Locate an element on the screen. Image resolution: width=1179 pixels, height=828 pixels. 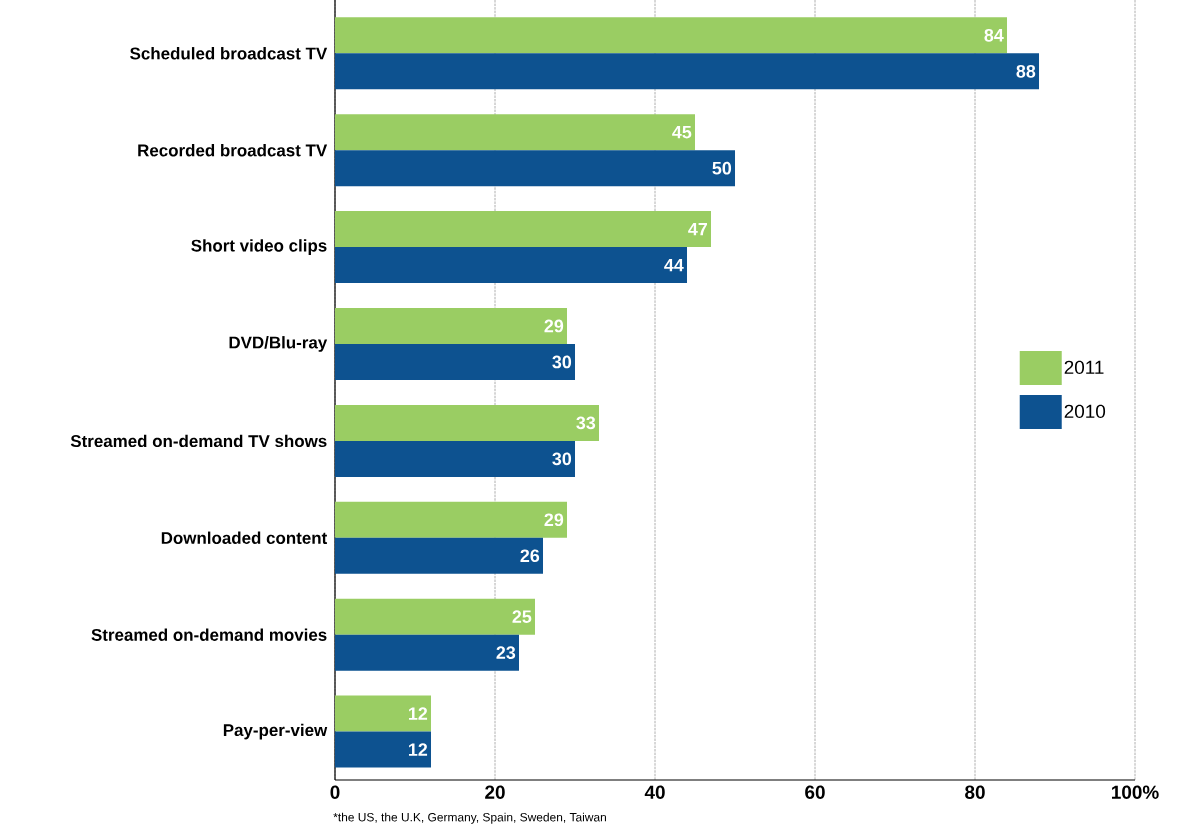
y-tick-label: Scheduled broadcast TV is located at coordinates (229, 53).